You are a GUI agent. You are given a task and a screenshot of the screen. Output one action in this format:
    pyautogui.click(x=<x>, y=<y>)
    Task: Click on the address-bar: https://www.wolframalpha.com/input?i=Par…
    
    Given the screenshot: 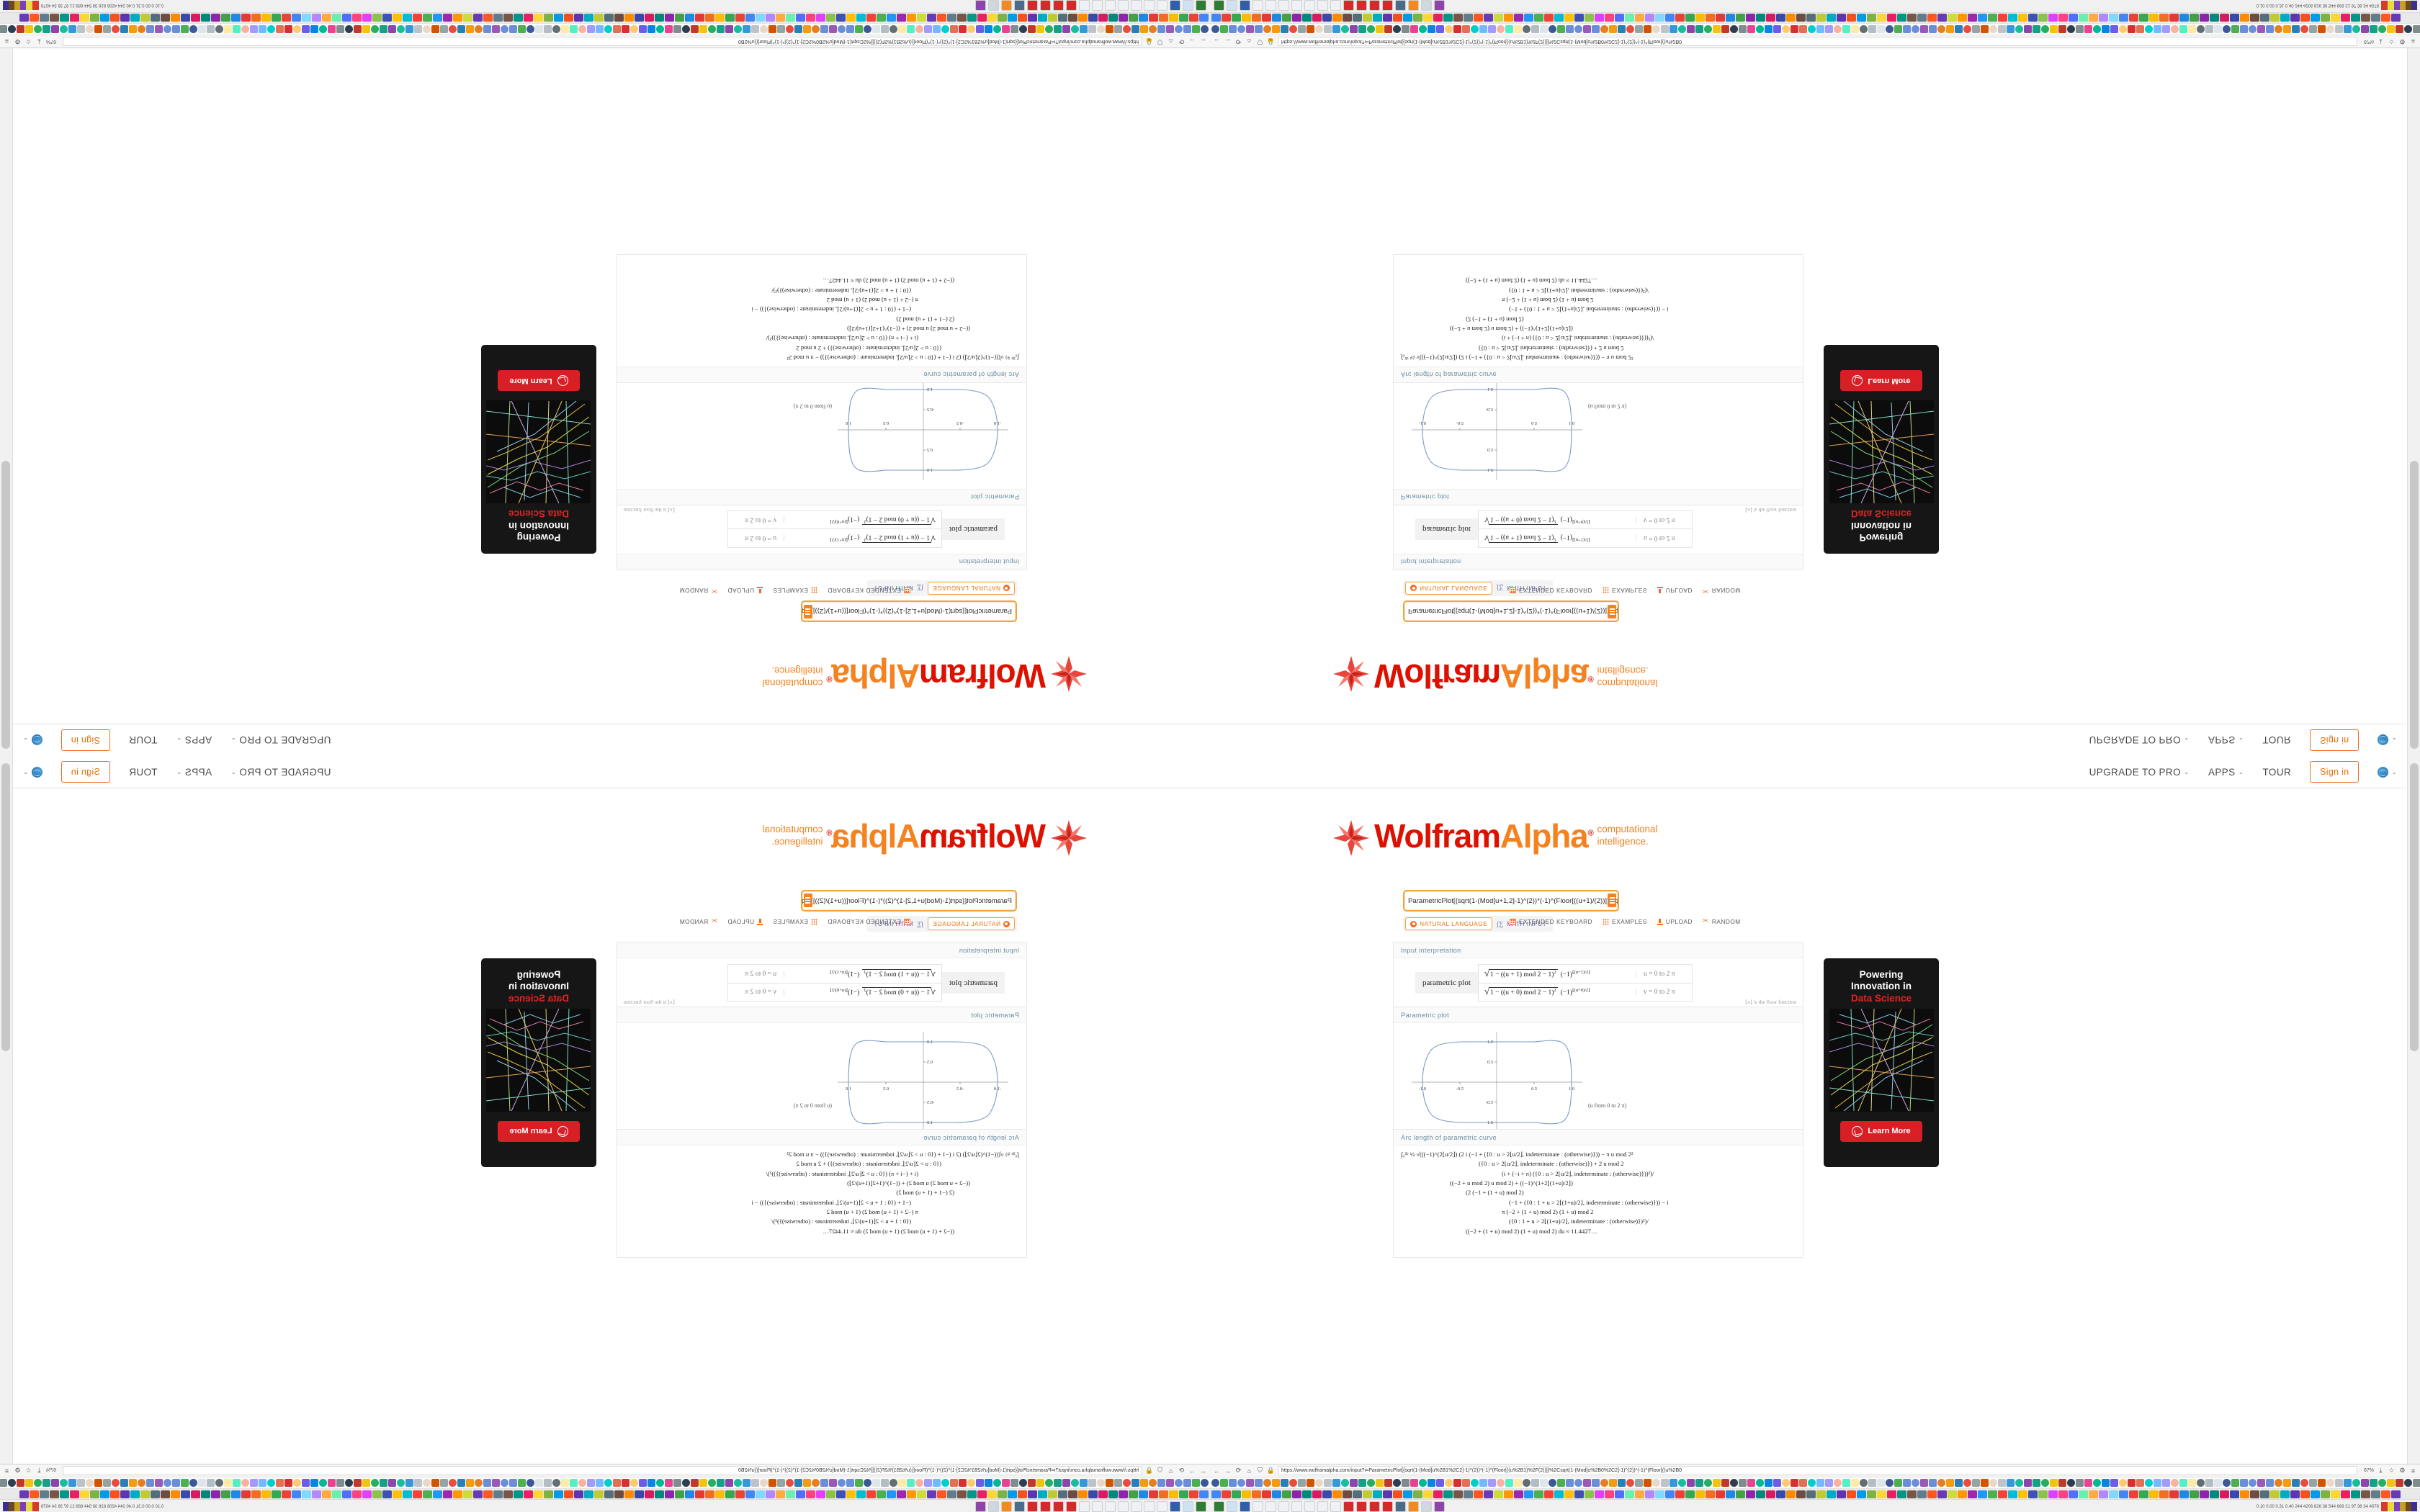 What is the action you would take?
    pyautogui.click(x=1817, y=1470)
    